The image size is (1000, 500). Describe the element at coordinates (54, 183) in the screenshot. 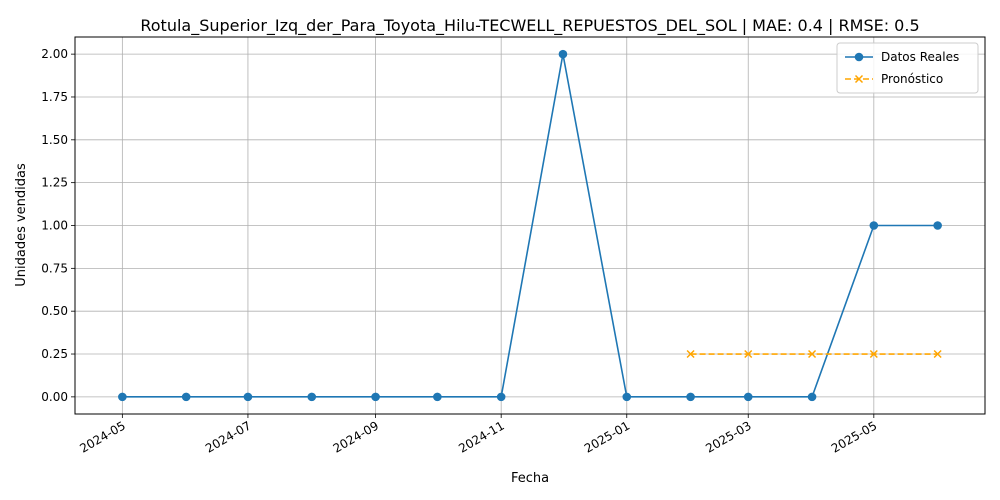

I see `y-tick-label: 1.25` at that location.